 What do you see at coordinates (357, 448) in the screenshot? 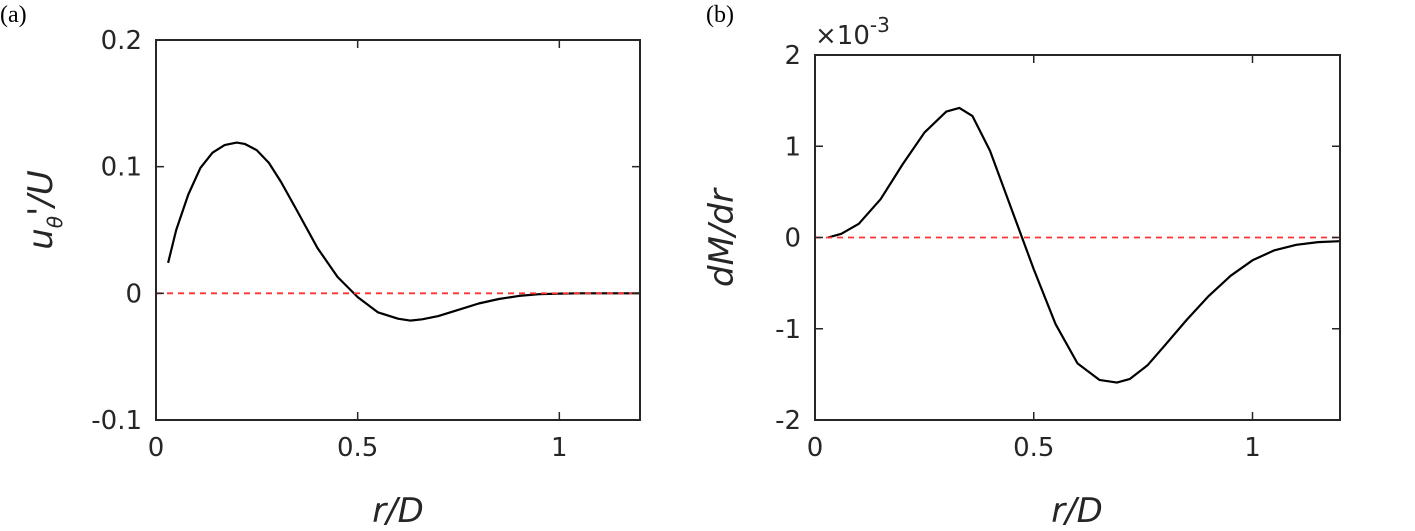
I see `panel-a-x-tick-label: 0.5` at bounding box center [357, 448].